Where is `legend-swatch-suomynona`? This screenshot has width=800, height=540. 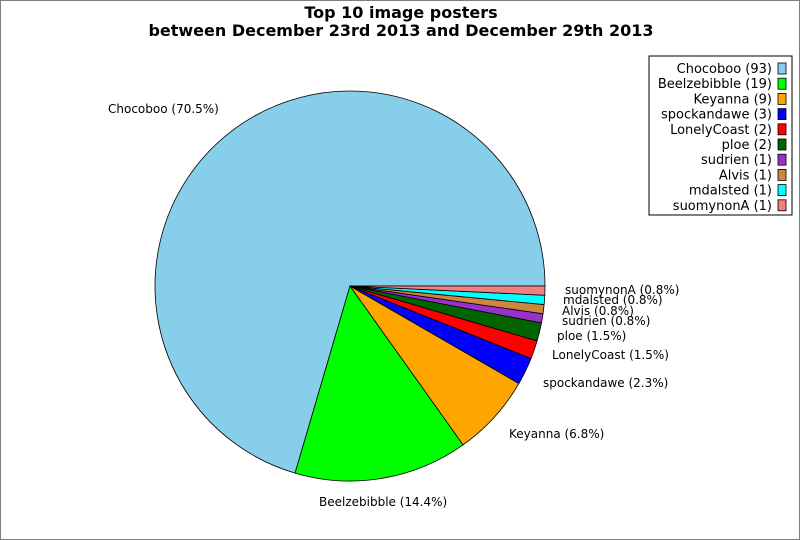 legend-swatch-suomynona is located at coordinates (782, 205).